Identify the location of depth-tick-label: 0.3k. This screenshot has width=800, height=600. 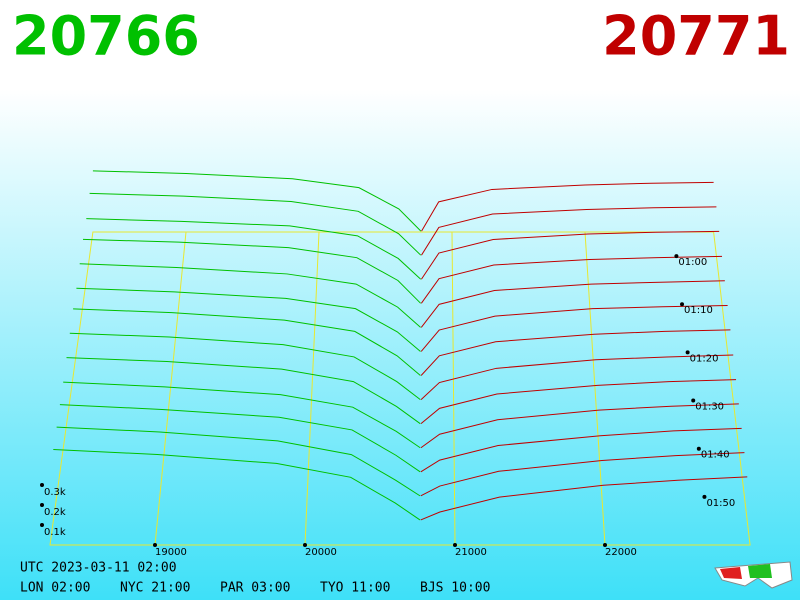
(55, 492).